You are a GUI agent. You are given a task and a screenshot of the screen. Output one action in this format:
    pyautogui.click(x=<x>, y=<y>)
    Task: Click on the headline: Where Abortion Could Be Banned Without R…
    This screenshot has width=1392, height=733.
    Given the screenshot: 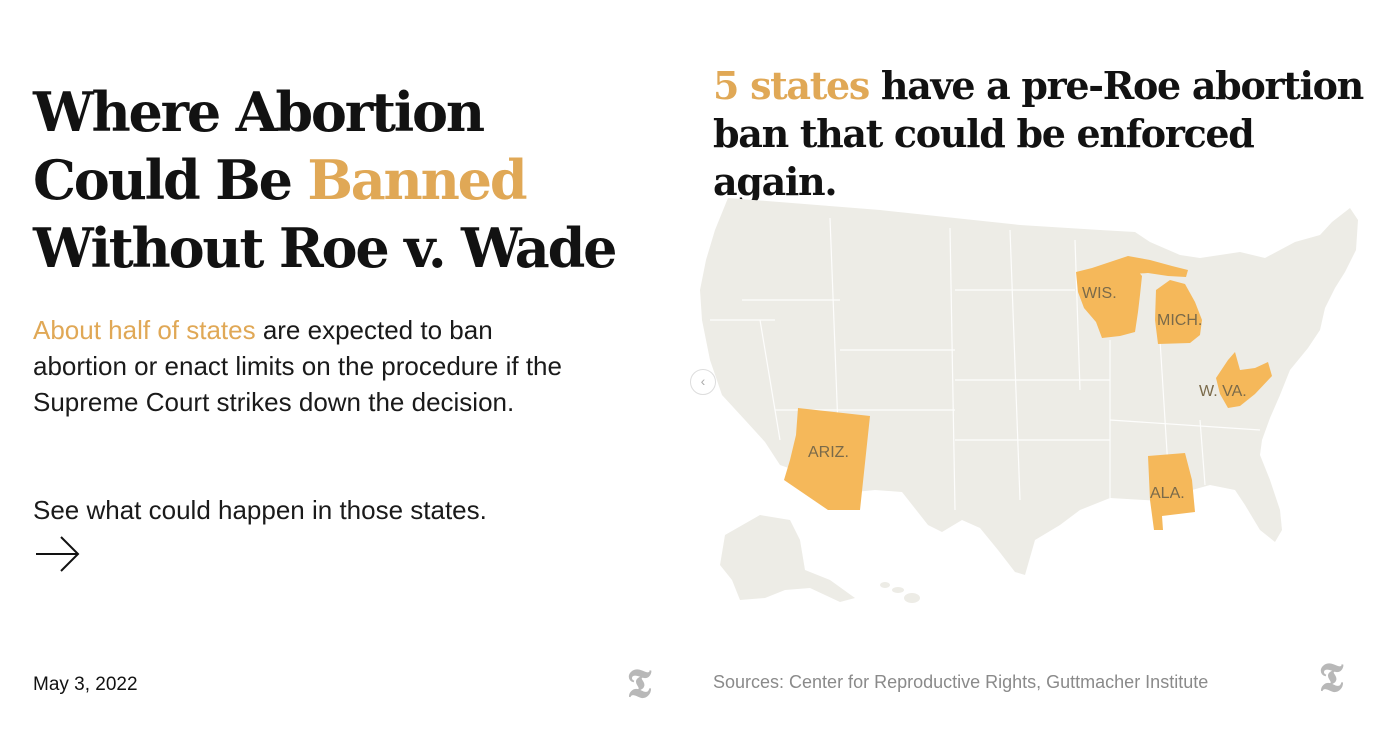 What is the action you would take?
    pyautogui.click(x=343, y=180)
    